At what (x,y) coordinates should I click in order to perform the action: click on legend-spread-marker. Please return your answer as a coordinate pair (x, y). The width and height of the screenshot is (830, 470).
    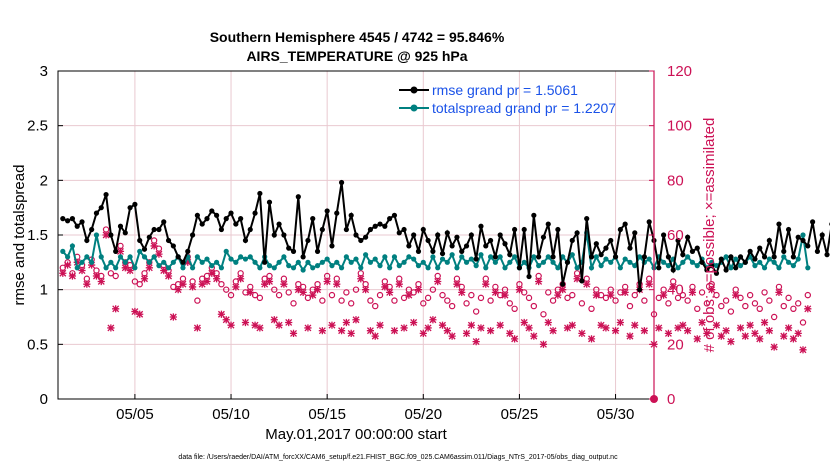
    Looking at the image, I should click on (414, 108).